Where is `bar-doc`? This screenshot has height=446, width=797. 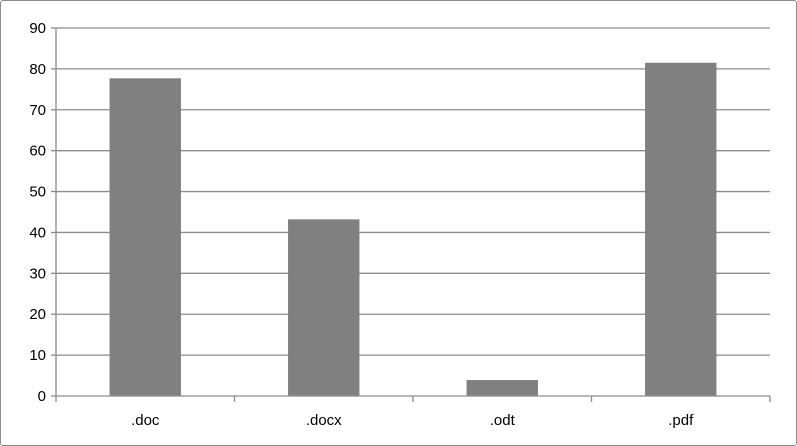
bar-doc is located at coordinates (145, 237).